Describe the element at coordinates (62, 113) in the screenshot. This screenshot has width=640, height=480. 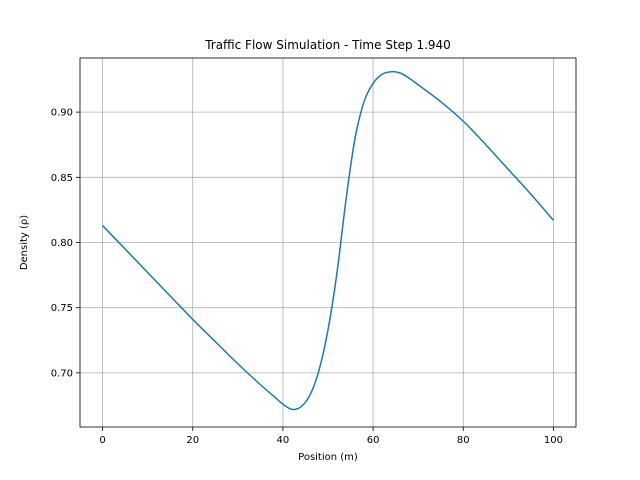
I see `y-tick-label: 0.90` at that location.